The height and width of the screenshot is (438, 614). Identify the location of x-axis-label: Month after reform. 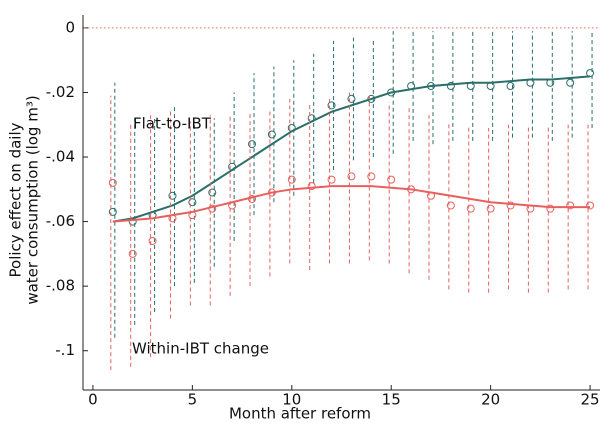
(300, 414).